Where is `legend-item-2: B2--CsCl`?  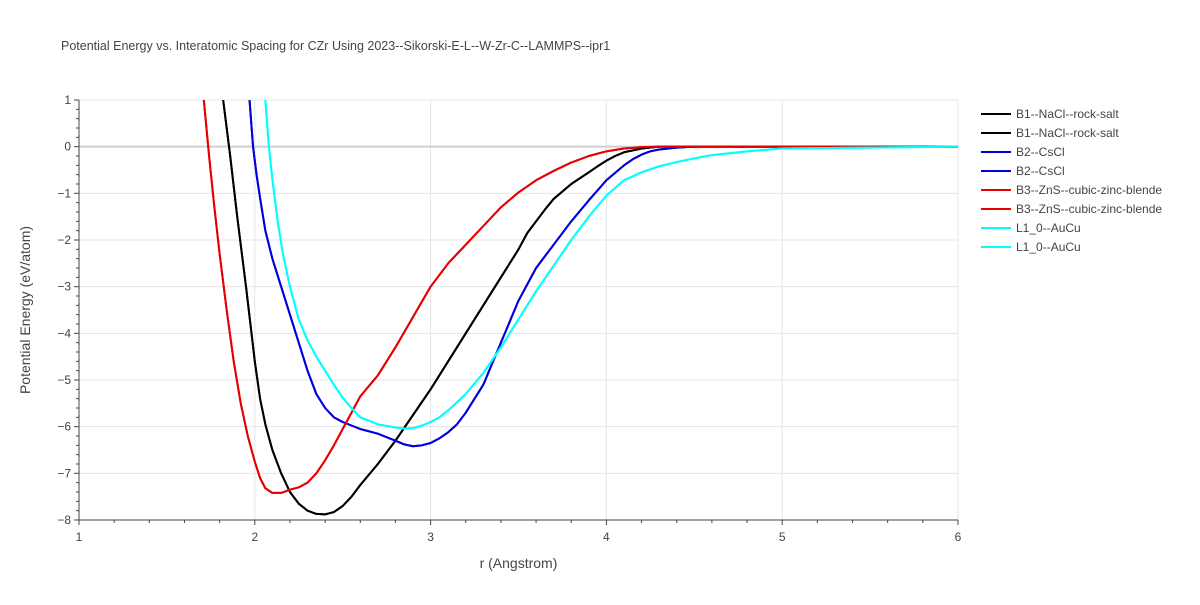
legend-item-2: B2--CsCl is located at coordinates (1023, 152).